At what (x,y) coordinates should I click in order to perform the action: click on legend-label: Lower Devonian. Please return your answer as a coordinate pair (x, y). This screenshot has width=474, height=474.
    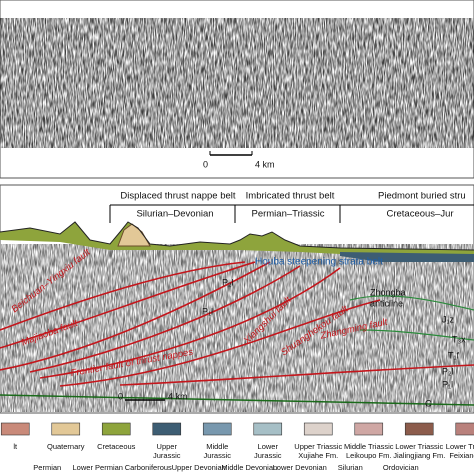
    Looking at the image, I should click on (300, 467).